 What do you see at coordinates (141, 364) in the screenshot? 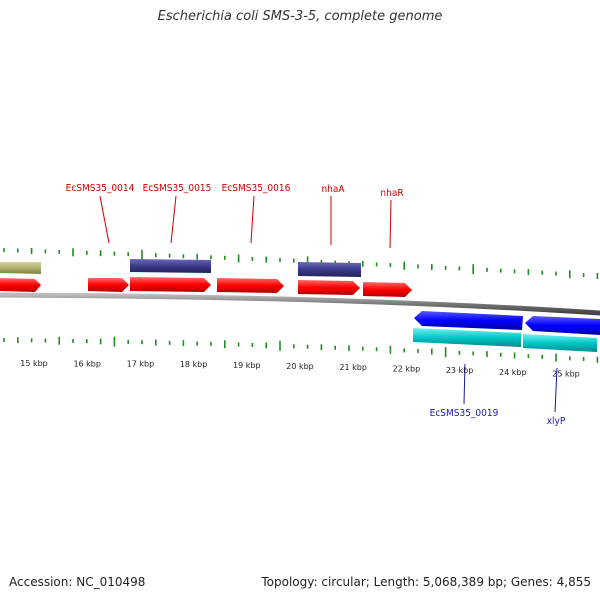
I see `scale-label: 17 kbp` at bounding box center [141, 364].